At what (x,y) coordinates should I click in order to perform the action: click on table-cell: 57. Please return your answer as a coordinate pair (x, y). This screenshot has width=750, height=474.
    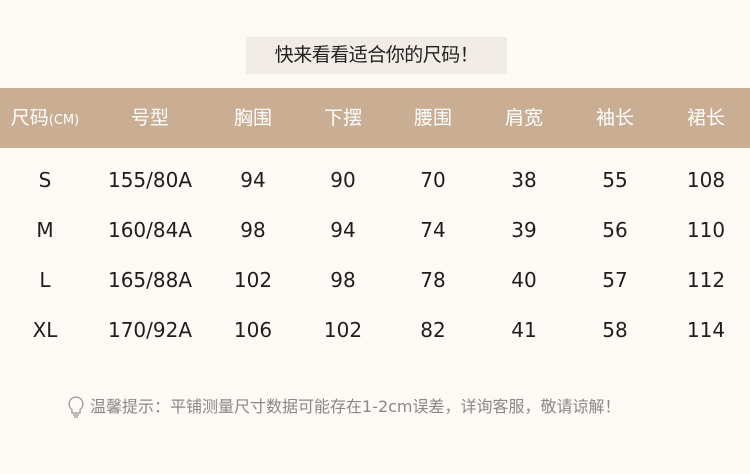
    Looking at the image, I should click on (615, 280).